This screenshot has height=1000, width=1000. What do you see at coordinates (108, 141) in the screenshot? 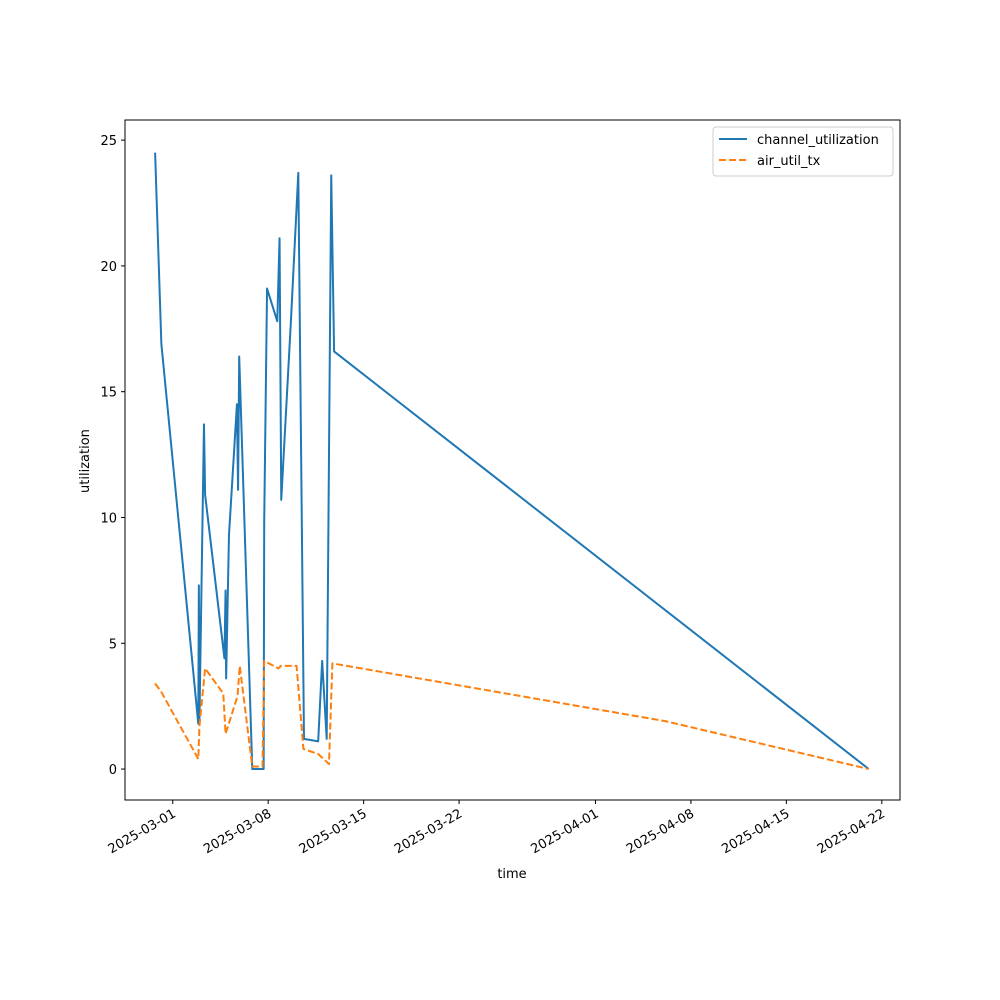
I see `y-tick-label: 25` at bounding box center [108, 141].